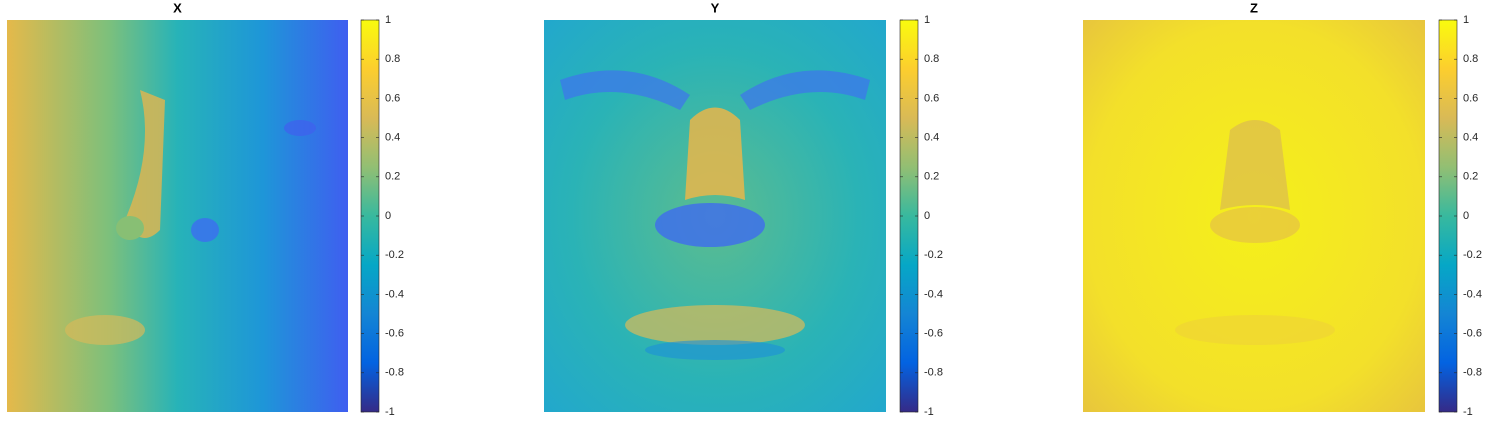  I want to click on panel-title: Z, so click(1254, 7).